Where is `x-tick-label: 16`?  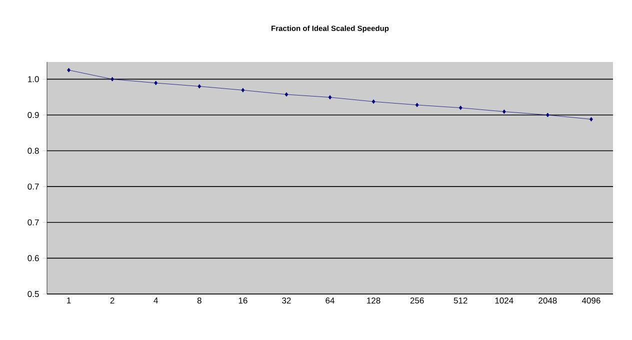 x-tick-label: 16 is located at coordinates (243, 301).